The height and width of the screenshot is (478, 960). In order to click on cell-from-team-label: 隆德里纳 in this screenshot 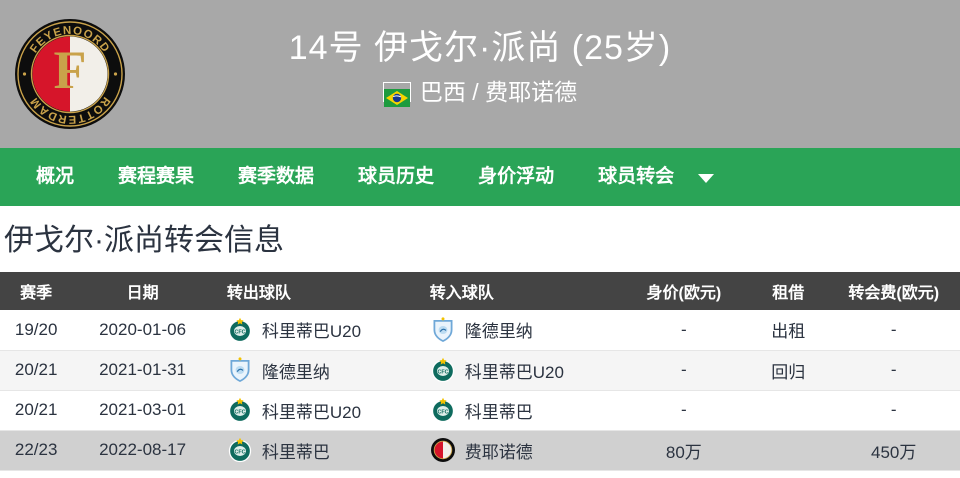, I will do `click(295, 372)`.